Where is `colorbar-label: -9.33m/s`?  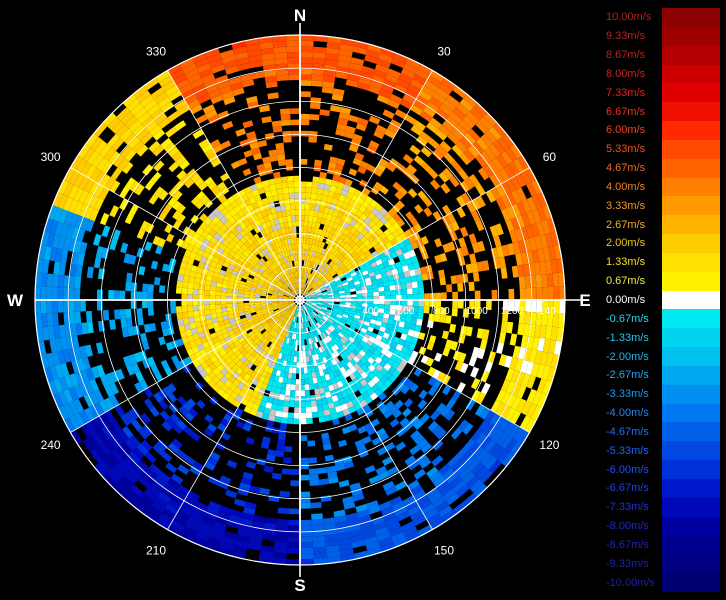 colorbar-label: -9.33m/s is located at coordinates (627, 563).